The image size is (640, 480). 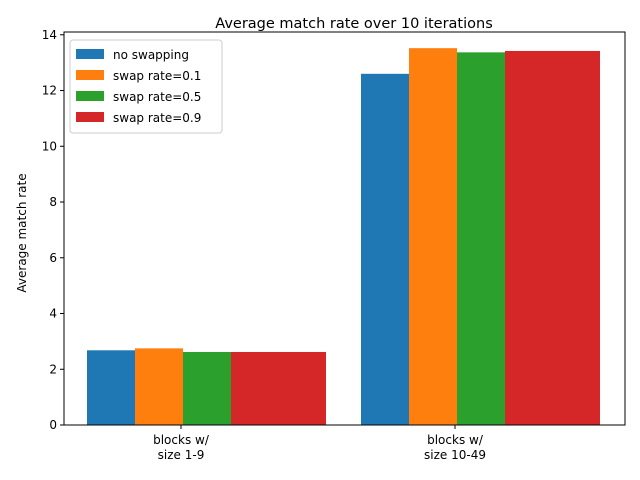 What do you see at coordinates (53, 314) in the screenshot?
I see `y-tick-label: 4` at bounding box center [53, 314].